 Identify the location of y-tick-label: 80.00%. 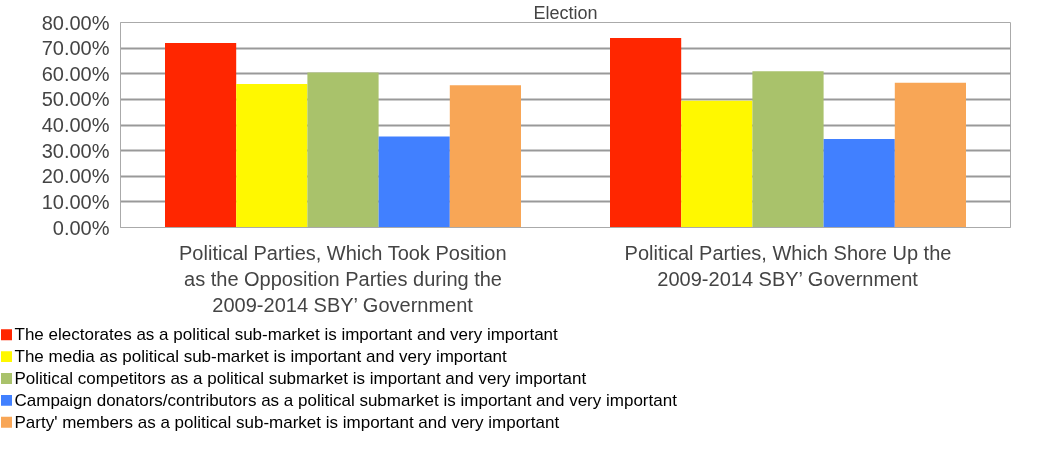
(75, 22).